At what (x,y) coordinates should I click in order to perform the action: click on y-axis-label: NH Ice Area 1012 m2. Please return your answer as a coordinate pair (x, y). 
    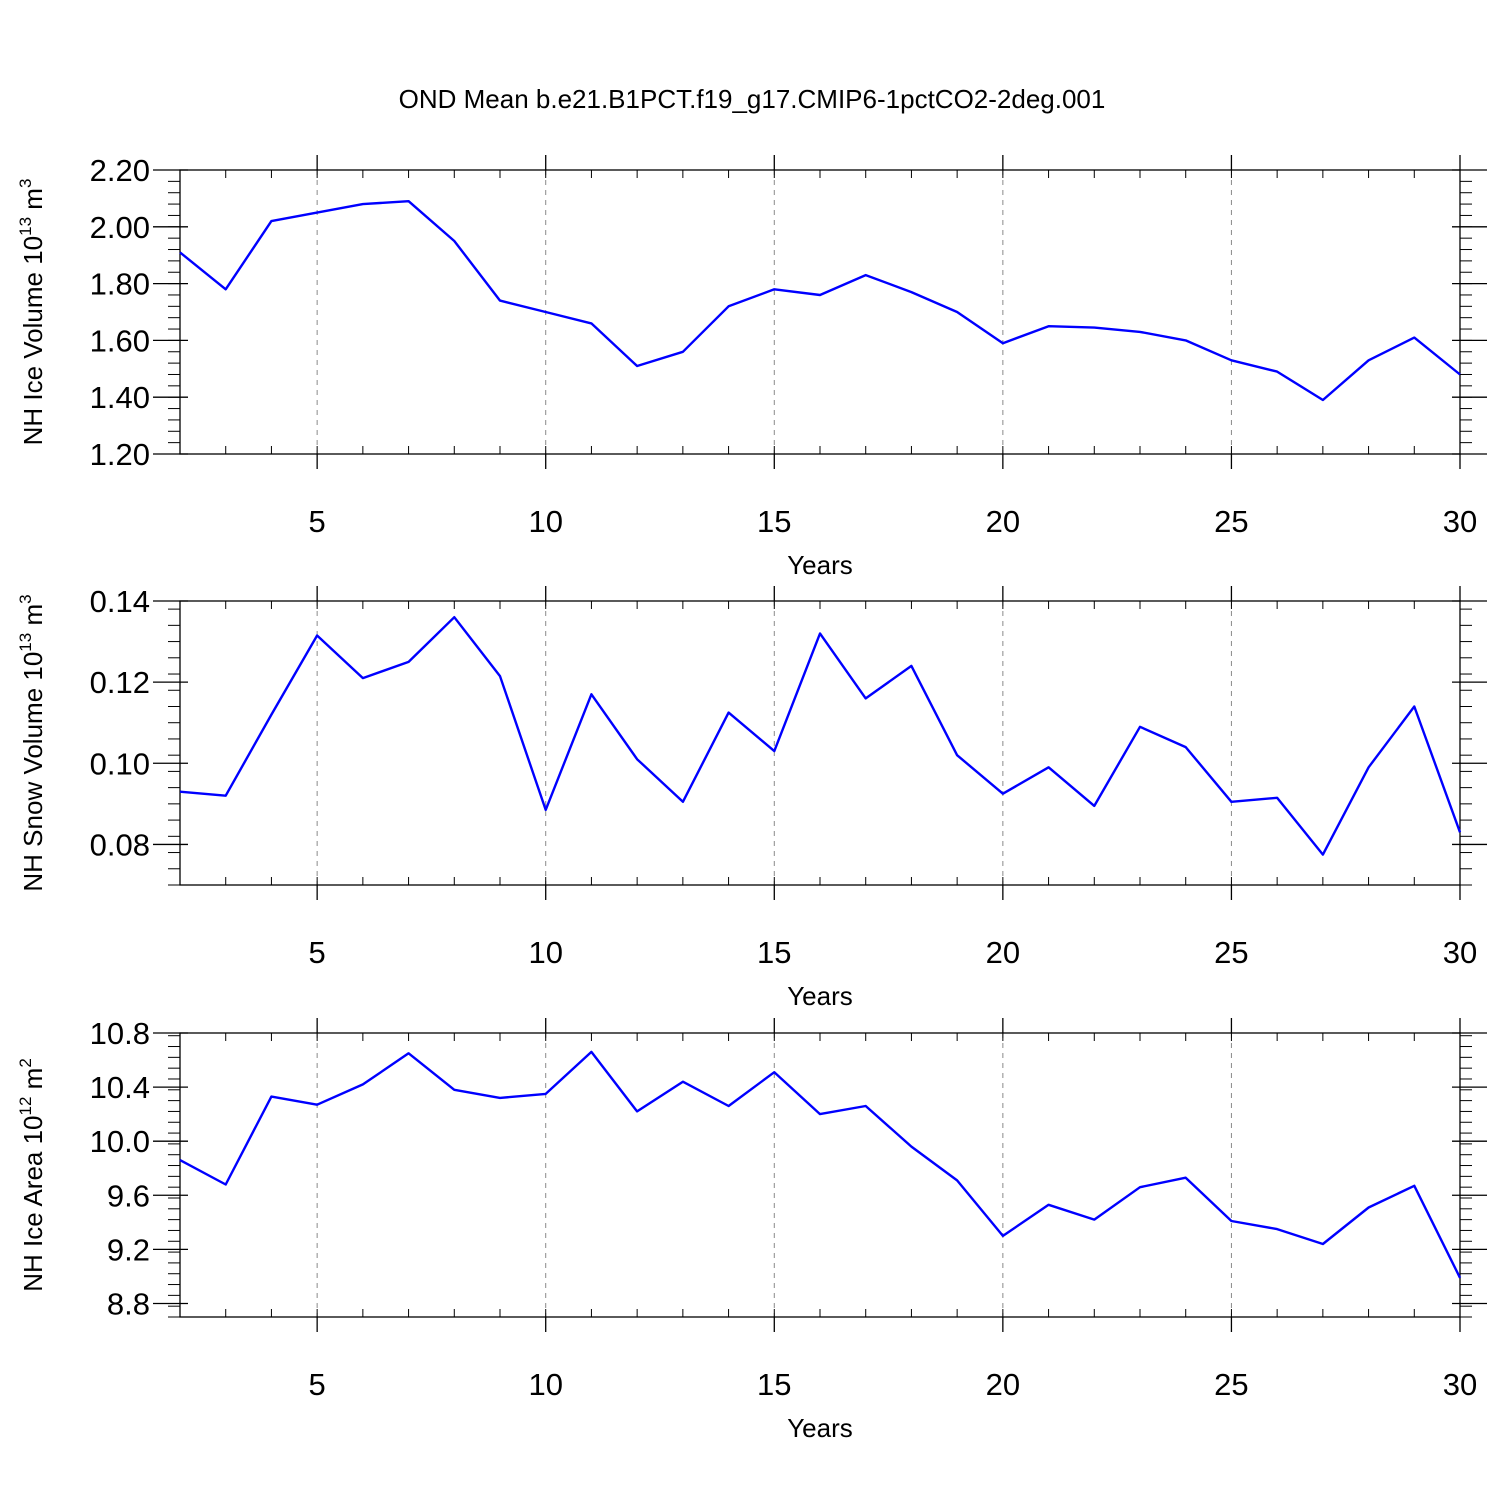
    Looking at the image, I should click on (32, 1175).